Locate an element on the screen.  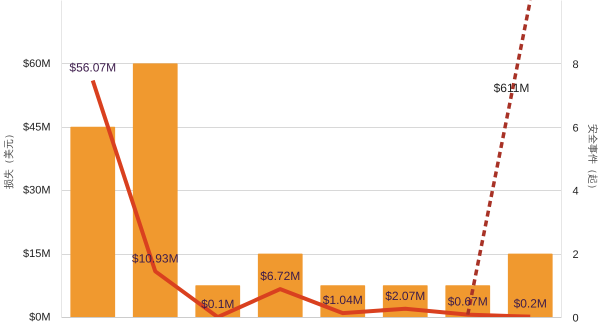
y-tick-label: $15M is located at coordinates (36, 254).